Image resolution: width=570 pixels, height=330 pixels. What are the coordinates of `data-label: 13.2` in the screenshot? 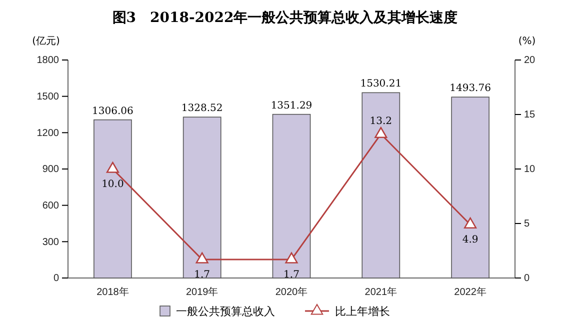 It's located at (381, 122).